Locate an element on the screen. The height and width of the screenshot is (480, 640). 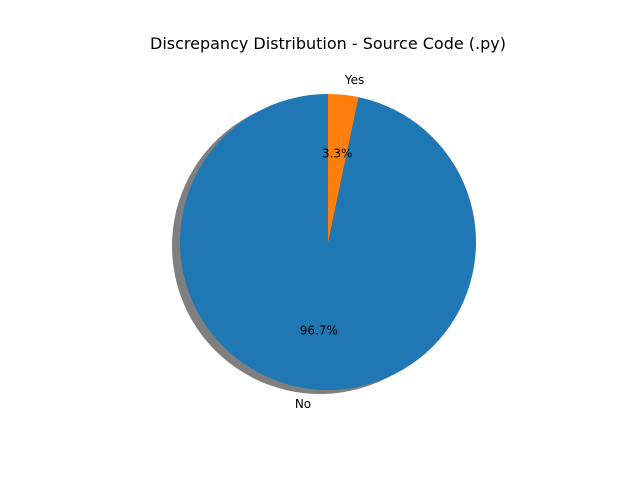
pie-percent-yes: 3.3% is located at coordinates (337, 154).